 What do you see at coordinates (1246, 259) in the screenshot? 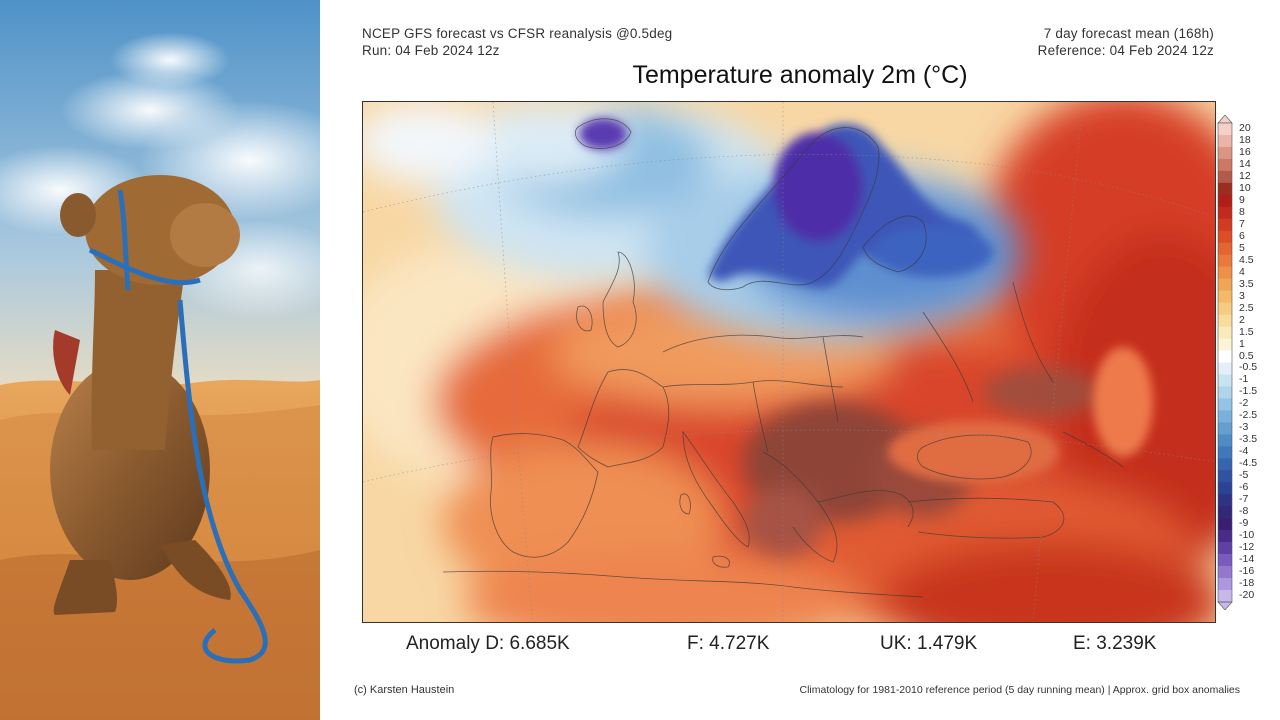
I see `colorbar-label: 4.5` at bounding box center [1246, 259].